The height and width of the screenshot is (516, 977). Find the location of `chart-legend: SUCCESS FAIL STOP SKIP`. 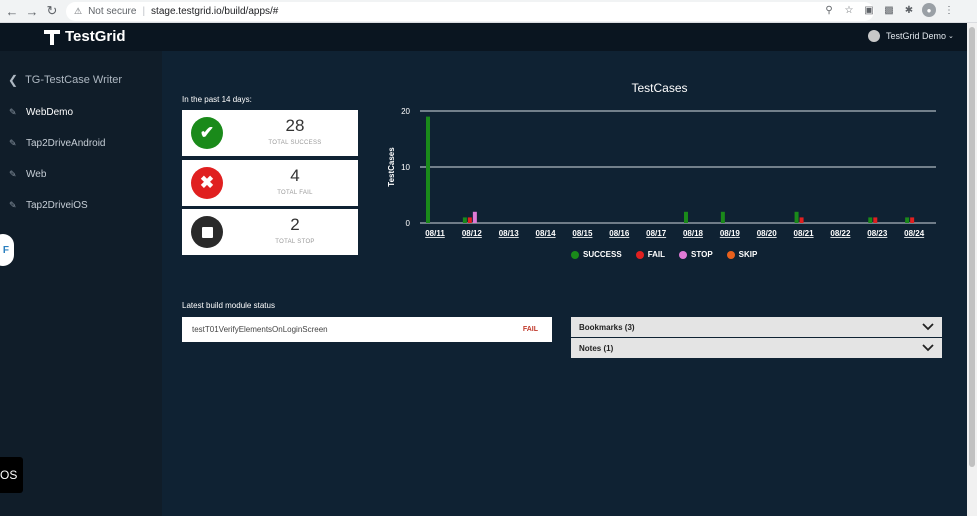

chart-legend: SUCCESS FAIL STOP SKIP is located at coordinates (664, 254).